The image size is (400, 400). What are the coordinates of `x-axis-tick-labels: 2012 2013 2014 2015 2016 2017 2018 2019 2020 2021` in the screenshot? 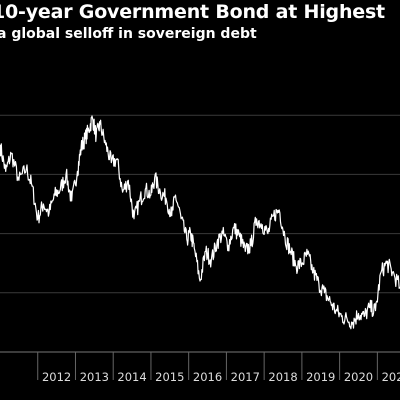 It's located at (221, 377).